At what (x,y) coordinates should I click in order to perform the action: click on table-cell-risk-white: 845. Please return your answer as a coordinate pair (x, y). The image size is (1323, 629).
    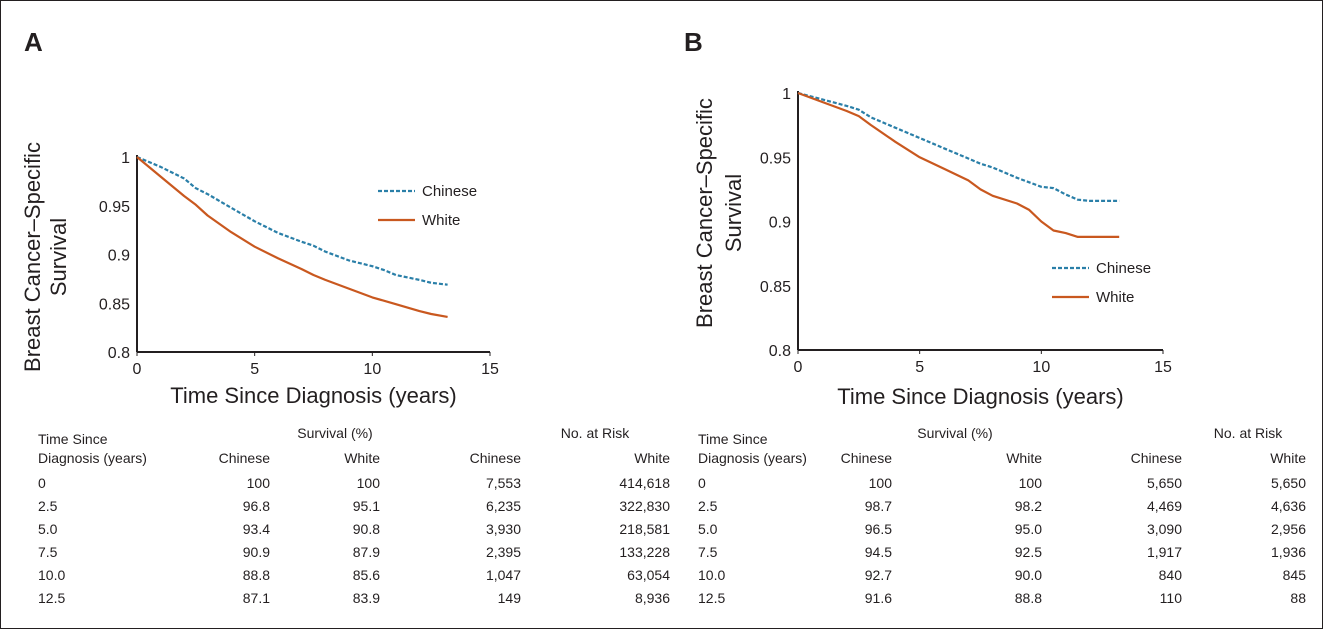
    Looking at the image, I should click on (1294, 575).